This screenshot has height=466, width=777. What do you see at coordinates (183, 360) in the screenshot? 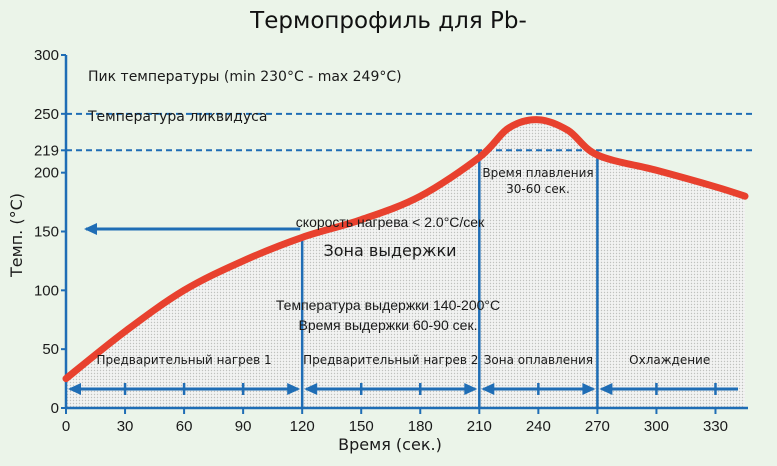
I see `zone-label-1: Предварительный нагрев 1` at bounding box center [183, 360].